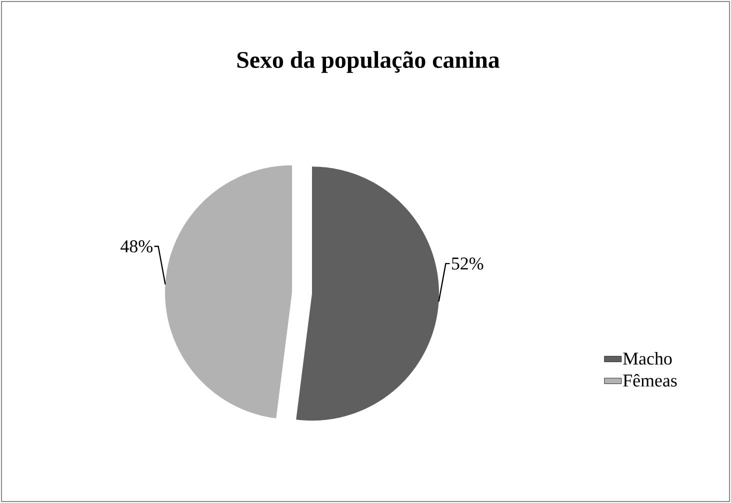  I want to click on legend-label: Fêmeas, so click(650, 380).